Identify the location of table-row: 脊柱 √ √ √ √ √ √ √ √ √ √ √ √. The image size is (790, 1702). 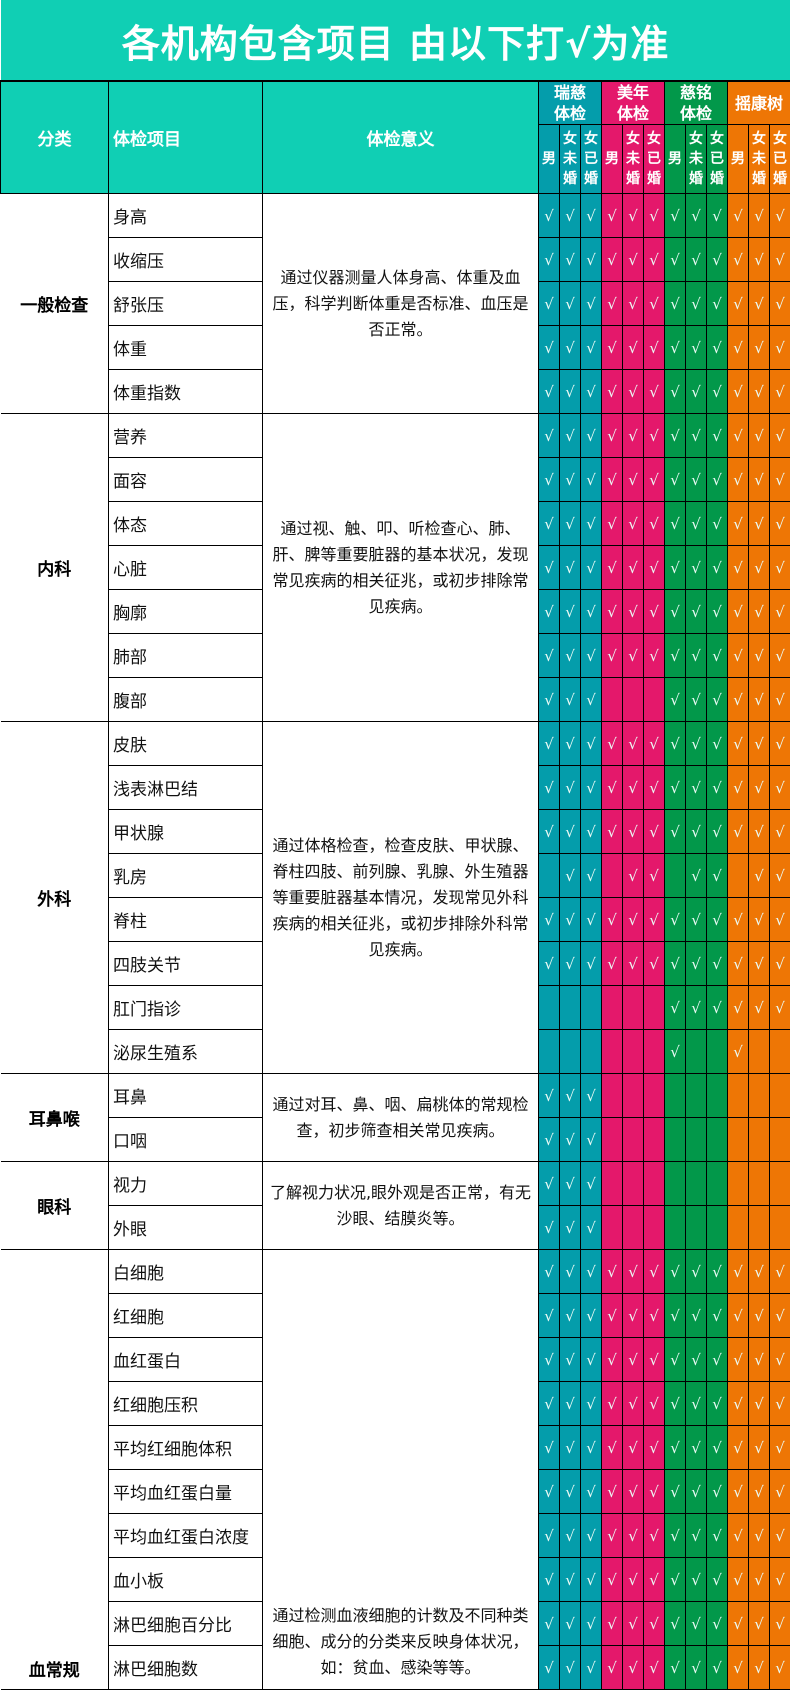
(395, 919).